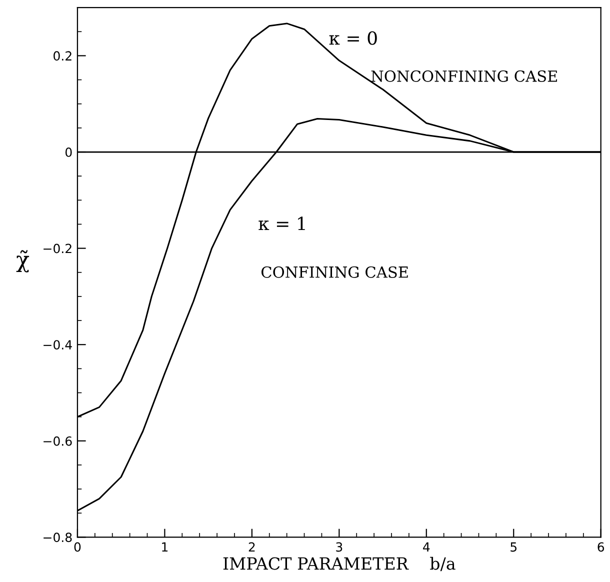 The width and height of the screenshot is (610, 582). Describe the element at coordinates (58, 249) in the screenshot. I see `y-tick-label: −0.2` at that location.